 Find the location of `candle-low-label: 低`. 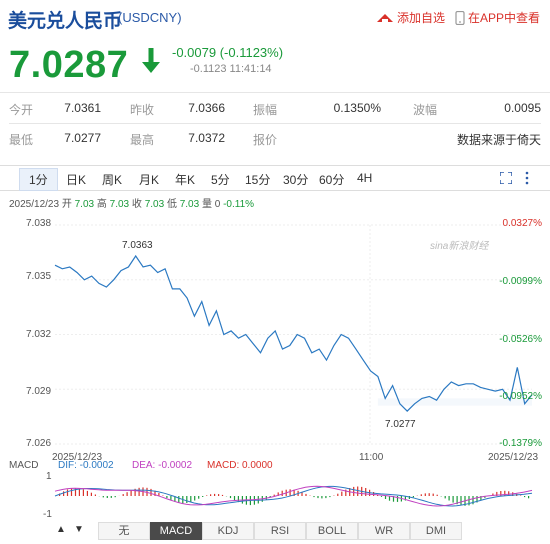

candle-low-label: 低 is located at coordinates (171, 204).